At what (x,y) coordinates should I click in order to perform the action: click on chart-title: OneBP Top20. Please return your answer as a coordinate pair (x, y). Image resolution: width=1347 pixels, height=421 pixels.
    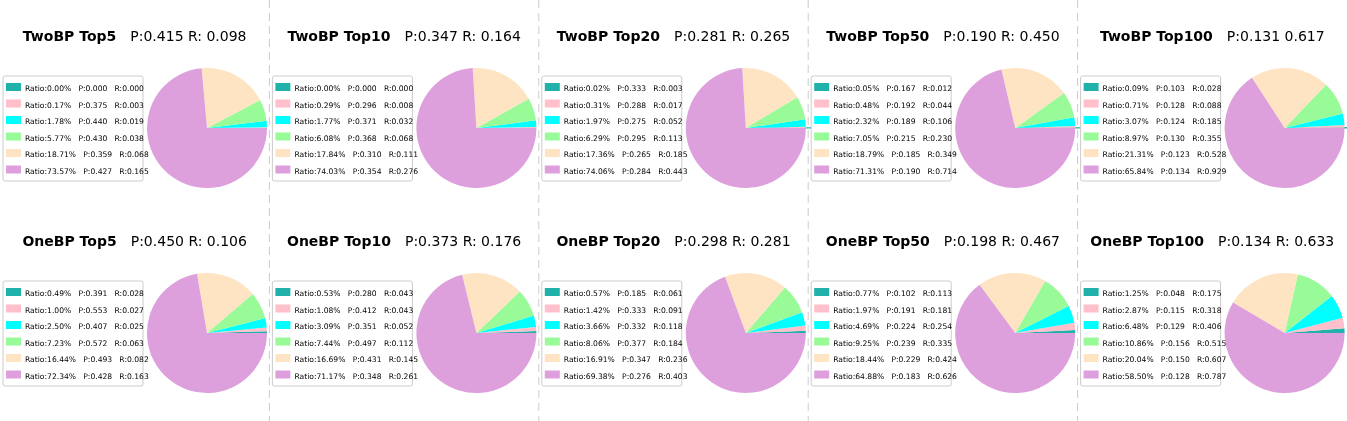
    Looking at the image, I should click on (608, 241).